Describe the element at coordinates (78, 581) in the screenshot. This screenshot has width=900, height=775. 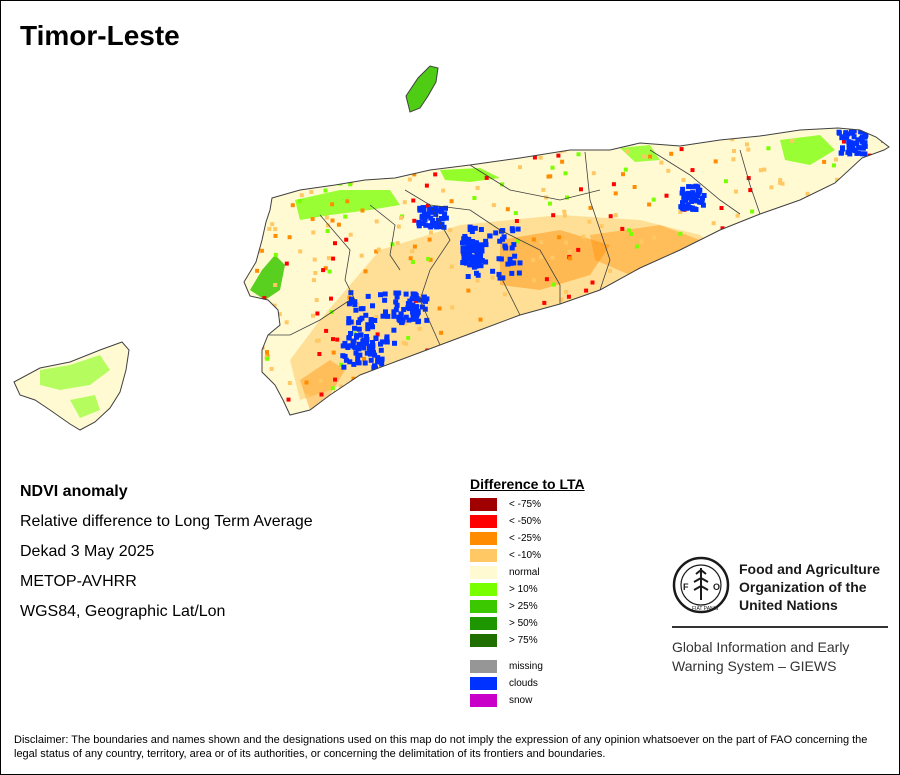
I see `info-sensor: METOP-AVHRR` at that location.